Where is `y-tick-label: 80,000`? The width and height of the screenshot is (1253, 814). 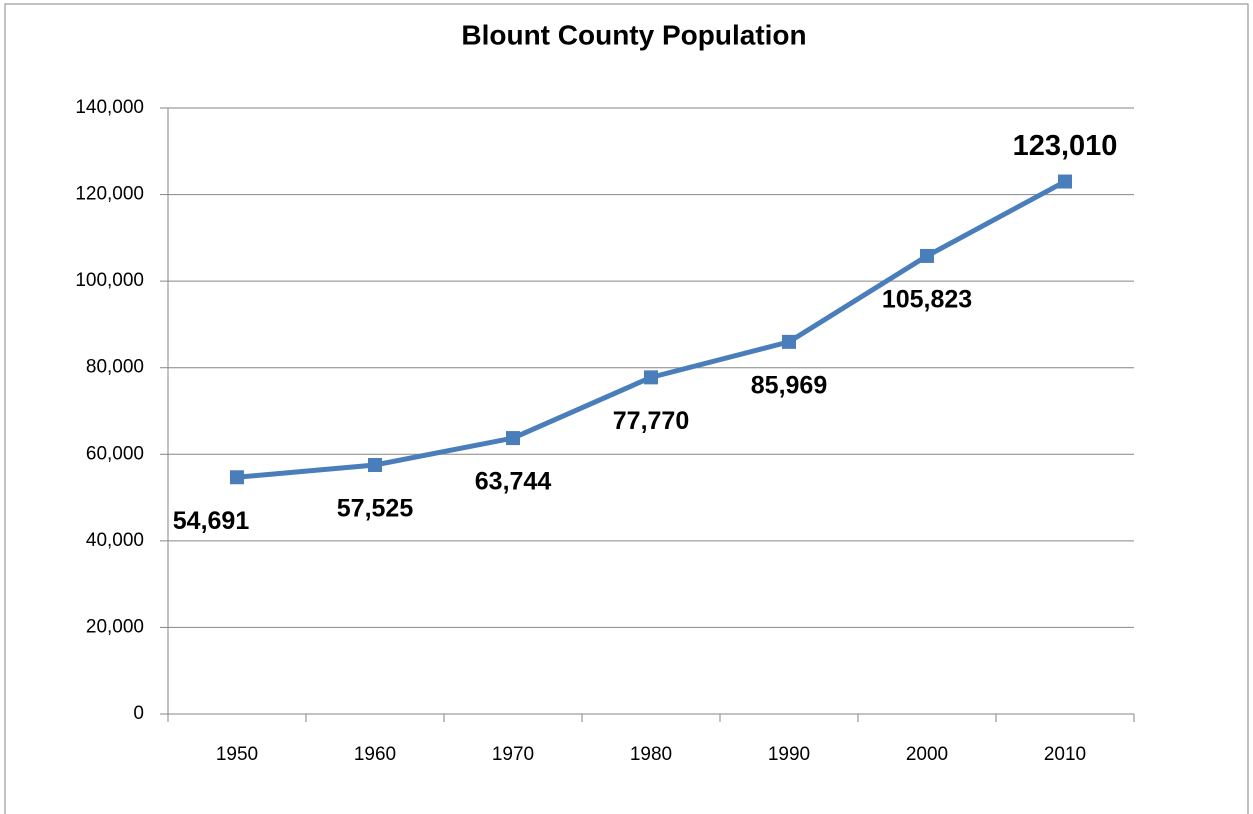 y-tick-label: 80,000 is located at coordinates (115, 367).